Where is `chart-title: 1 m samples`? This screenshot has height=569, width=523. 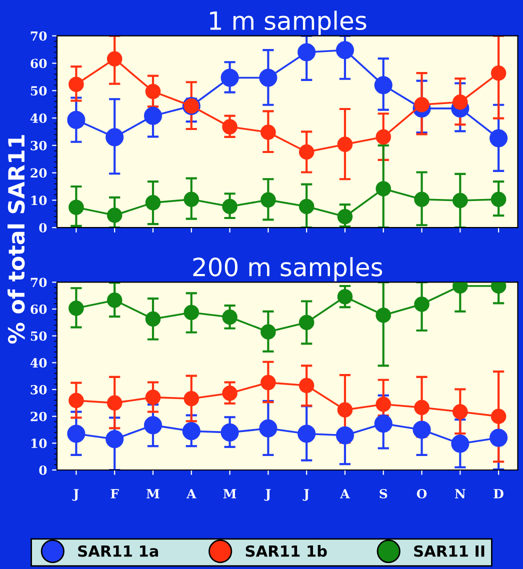 chart-title: 1 m samples is located at coordinates (288, 22).